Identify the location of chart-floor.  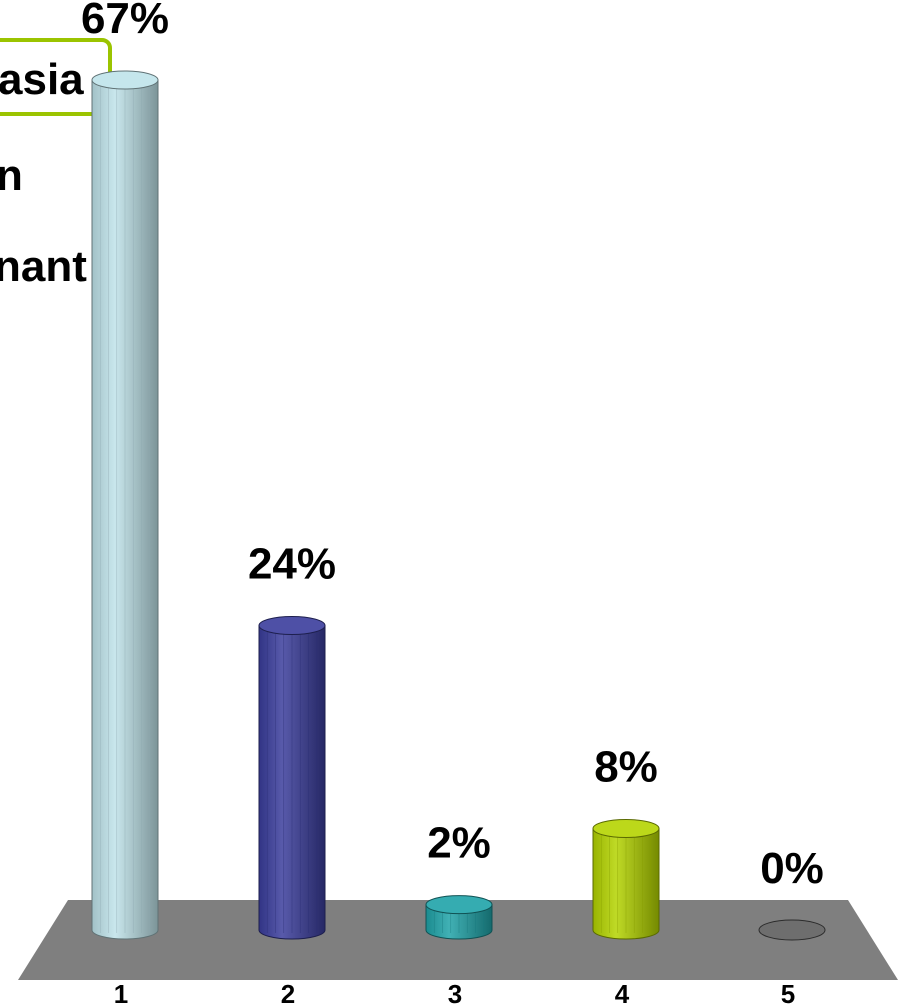
(458, 940).